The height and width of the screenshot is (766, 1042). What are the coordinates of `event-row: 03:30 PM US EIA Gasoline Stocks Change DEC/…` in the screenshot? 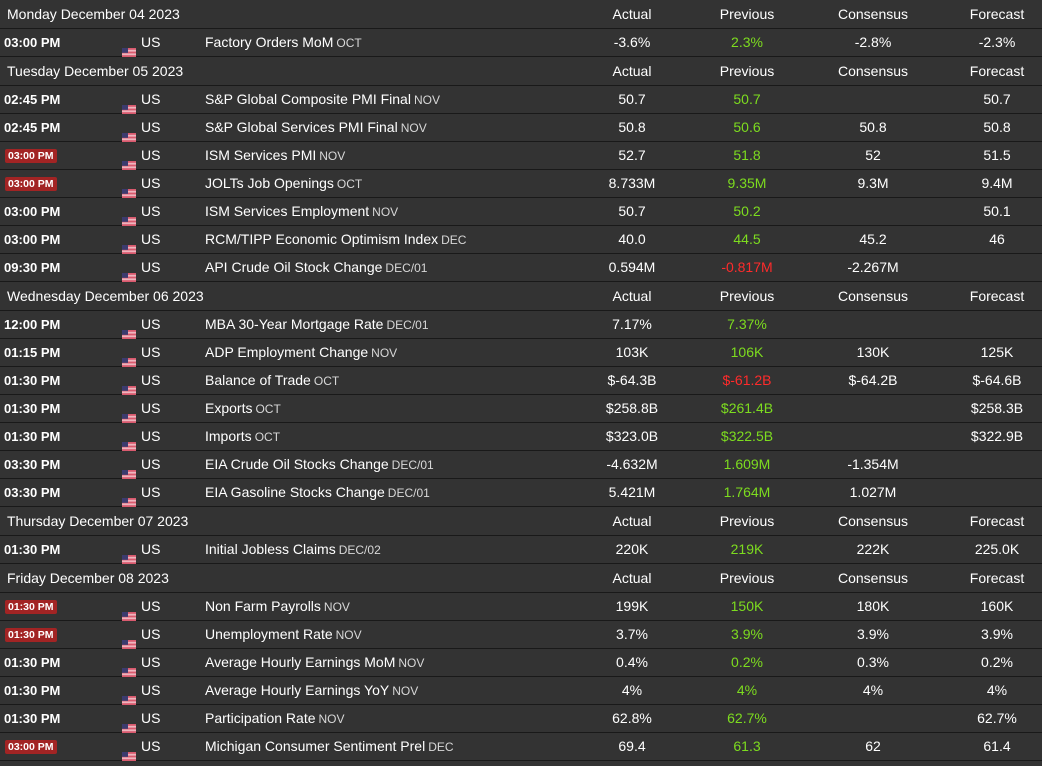 It's located at (521, 493).